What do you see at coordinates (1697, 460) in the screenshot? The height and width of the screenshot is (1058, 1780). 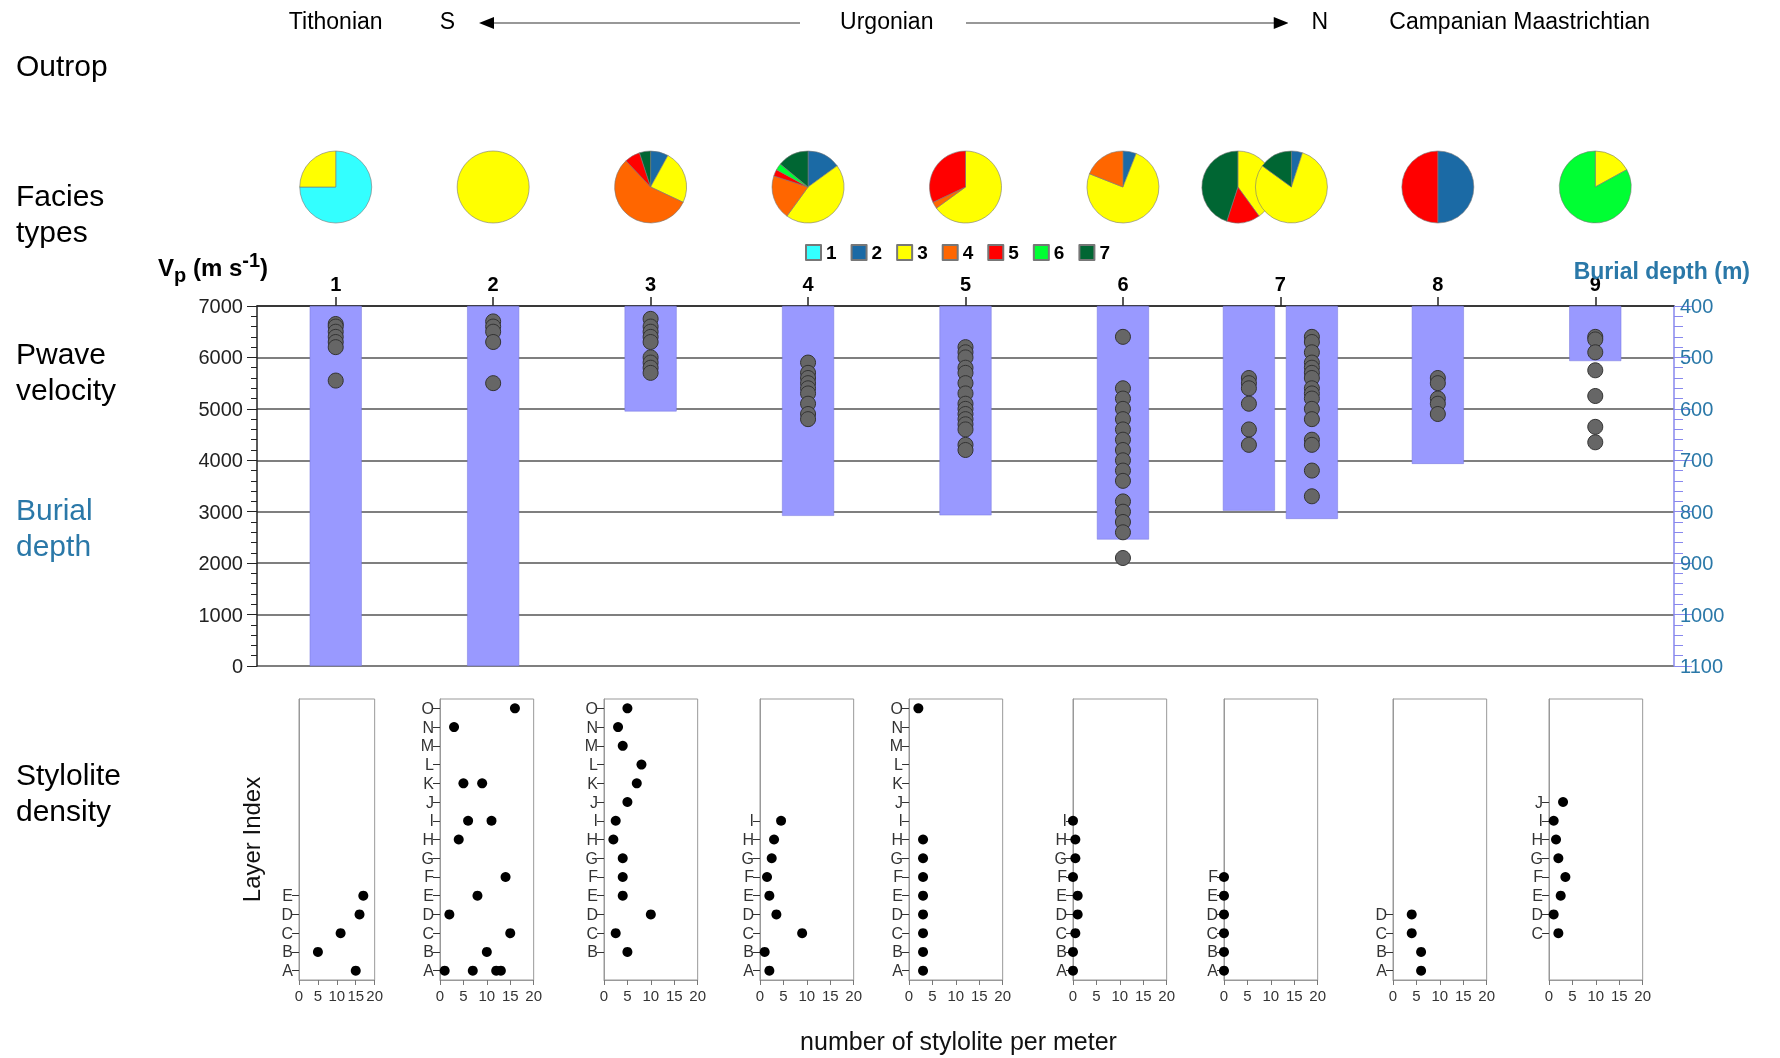 I see `y2-tick-label: 700` at bounding box center [1697, 460].